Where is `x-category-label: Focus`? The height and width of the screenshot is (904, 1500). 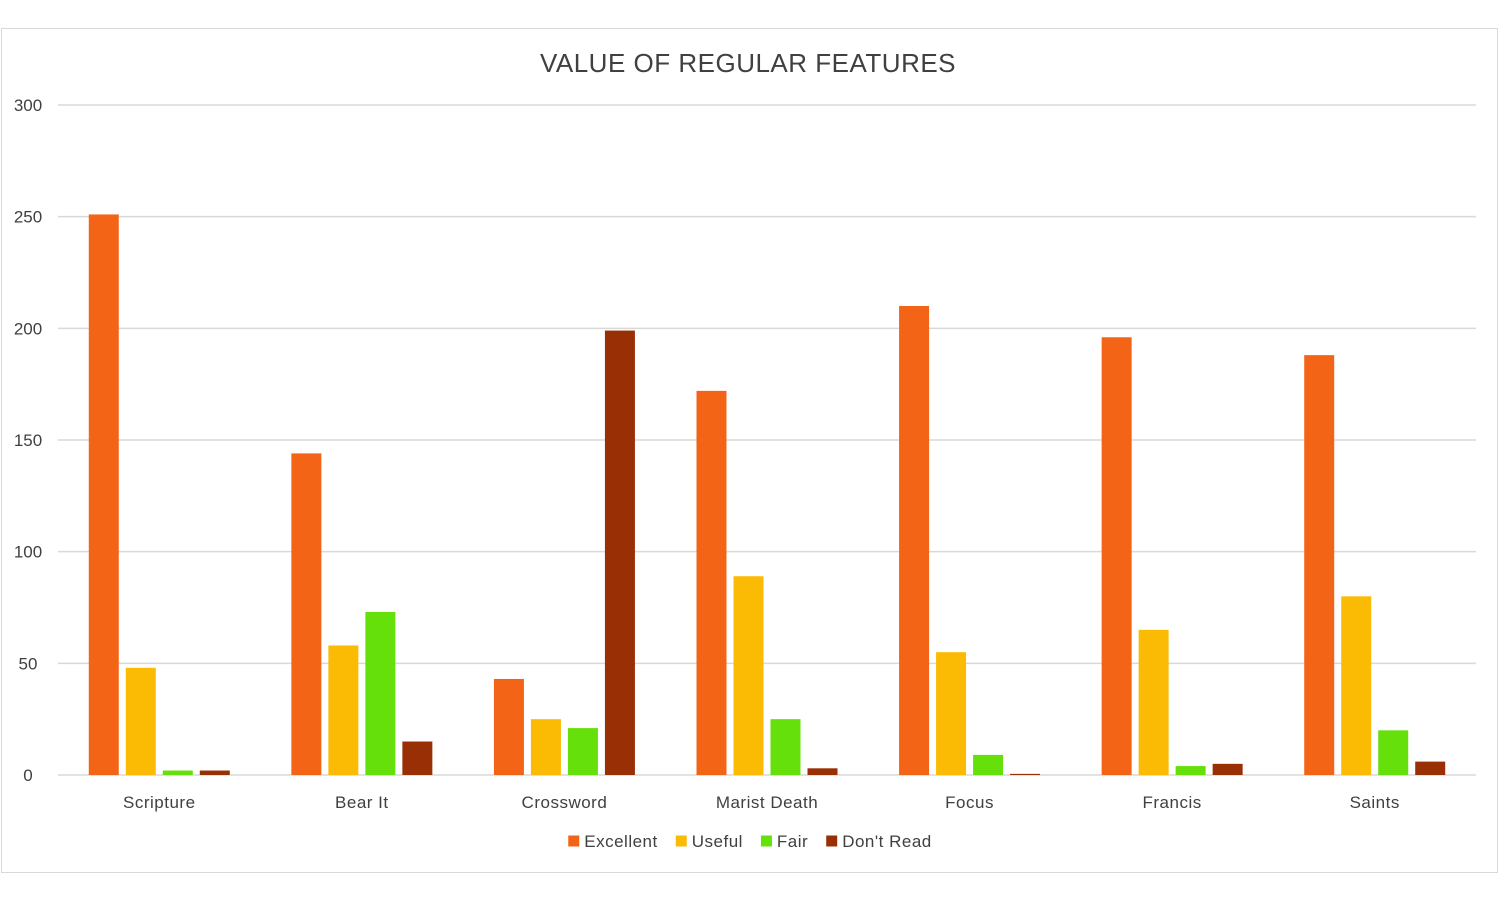
x-category-label: Focus is located at coordinates (969, 802).